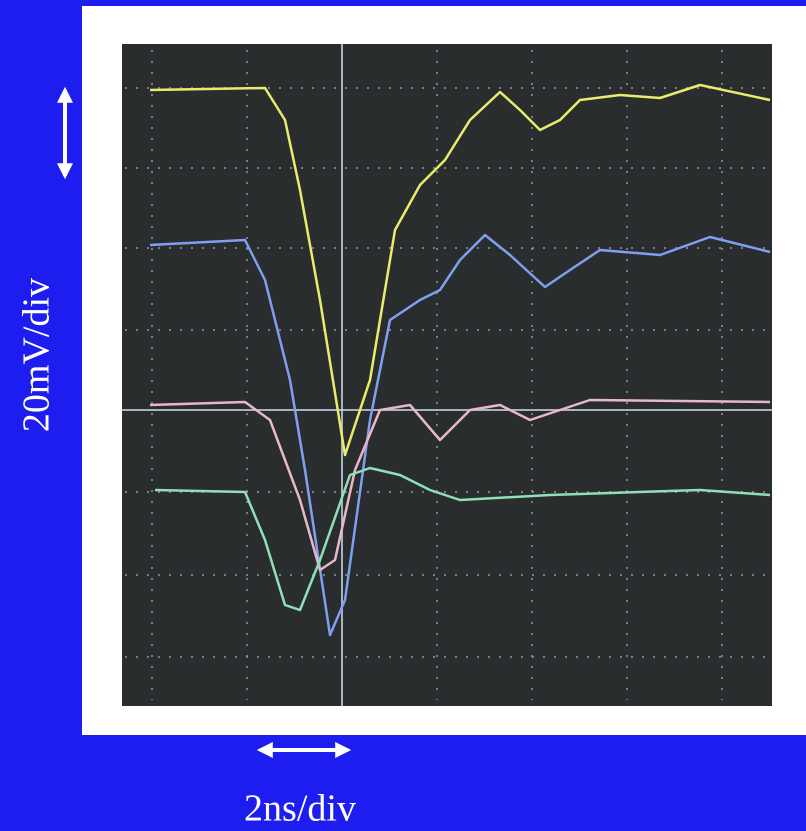 Image resolution: width=806 pixels, height=831 pixels. Describe the element at coordinates (462, 539) in the screenshot. I see `green-trace` at that location.